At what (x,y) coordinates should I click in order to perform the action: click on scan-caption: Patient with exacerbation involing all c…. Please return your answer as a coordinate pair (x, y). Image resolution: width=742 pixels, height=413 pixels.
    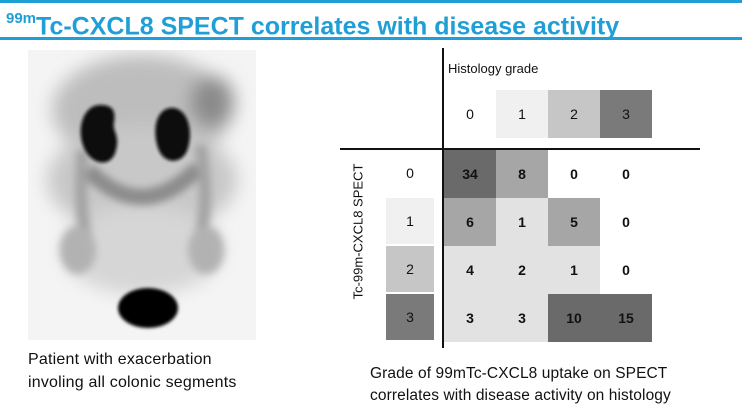
    Looking at the image, I should click on (173, 371).